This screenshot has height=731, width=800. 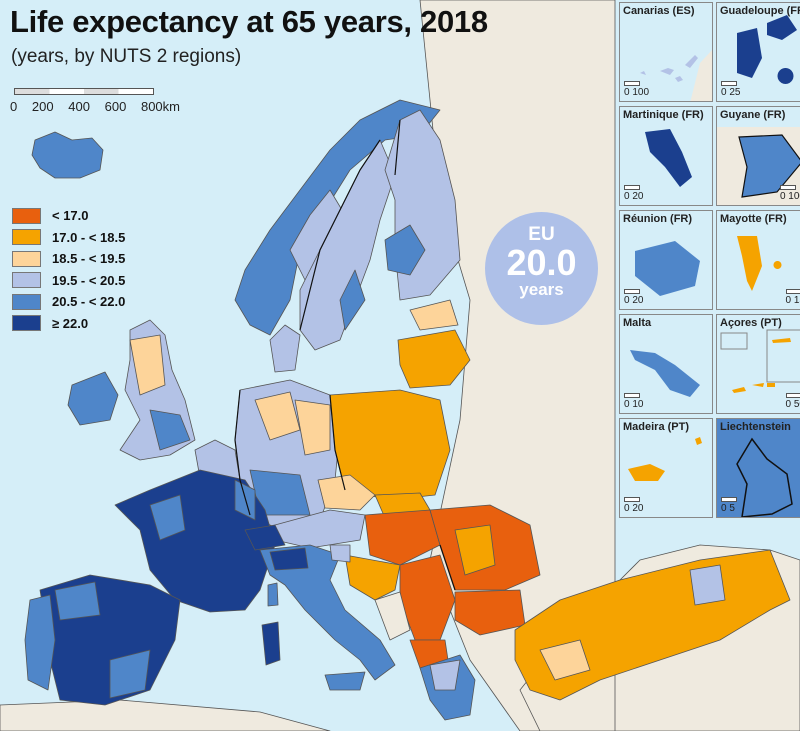 What do you see at coordinates (67, 155) in the screenshot?
I see `region-iceland` at bounding box center [67, 155].